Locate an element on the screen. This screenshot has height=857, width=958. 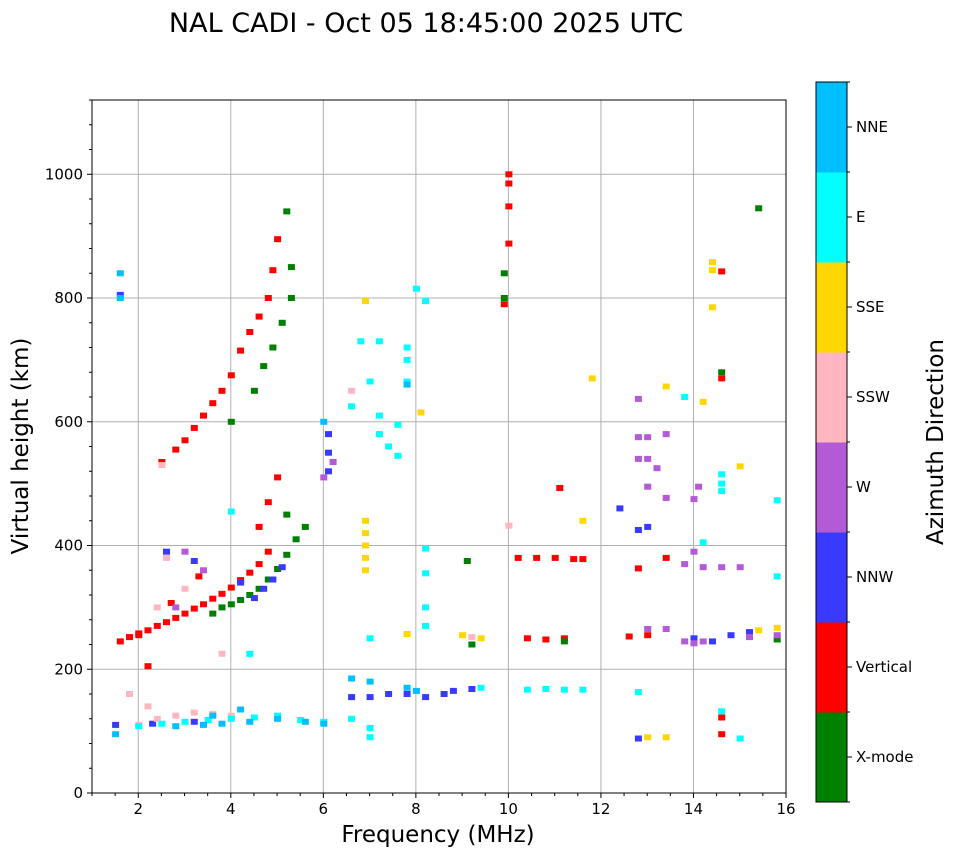
x-tick-label: 6 is located at coordinates (324, 809).